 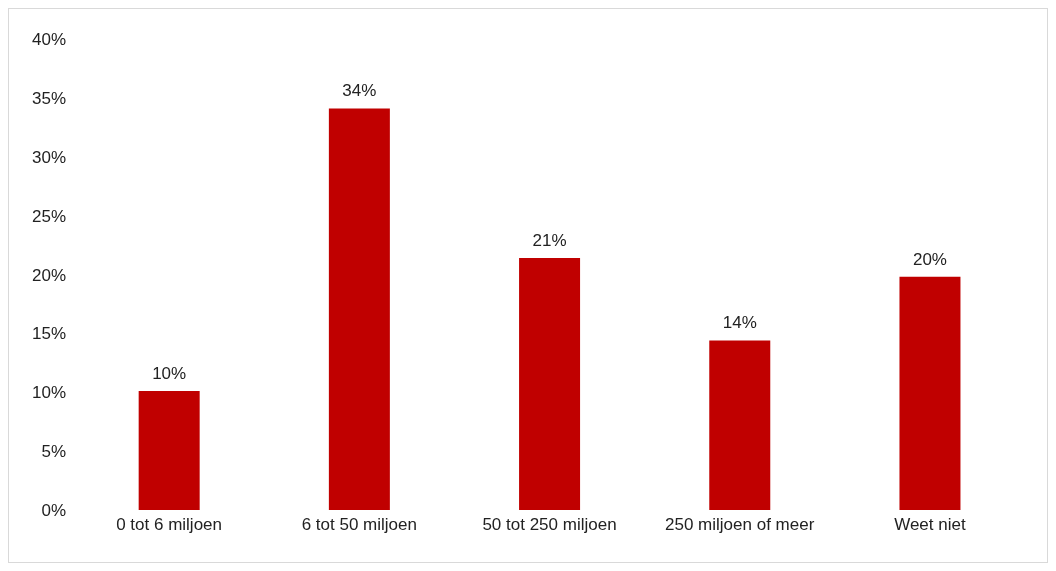 I want to click on y-tick-label: 30%, so click(x=48, y=157).